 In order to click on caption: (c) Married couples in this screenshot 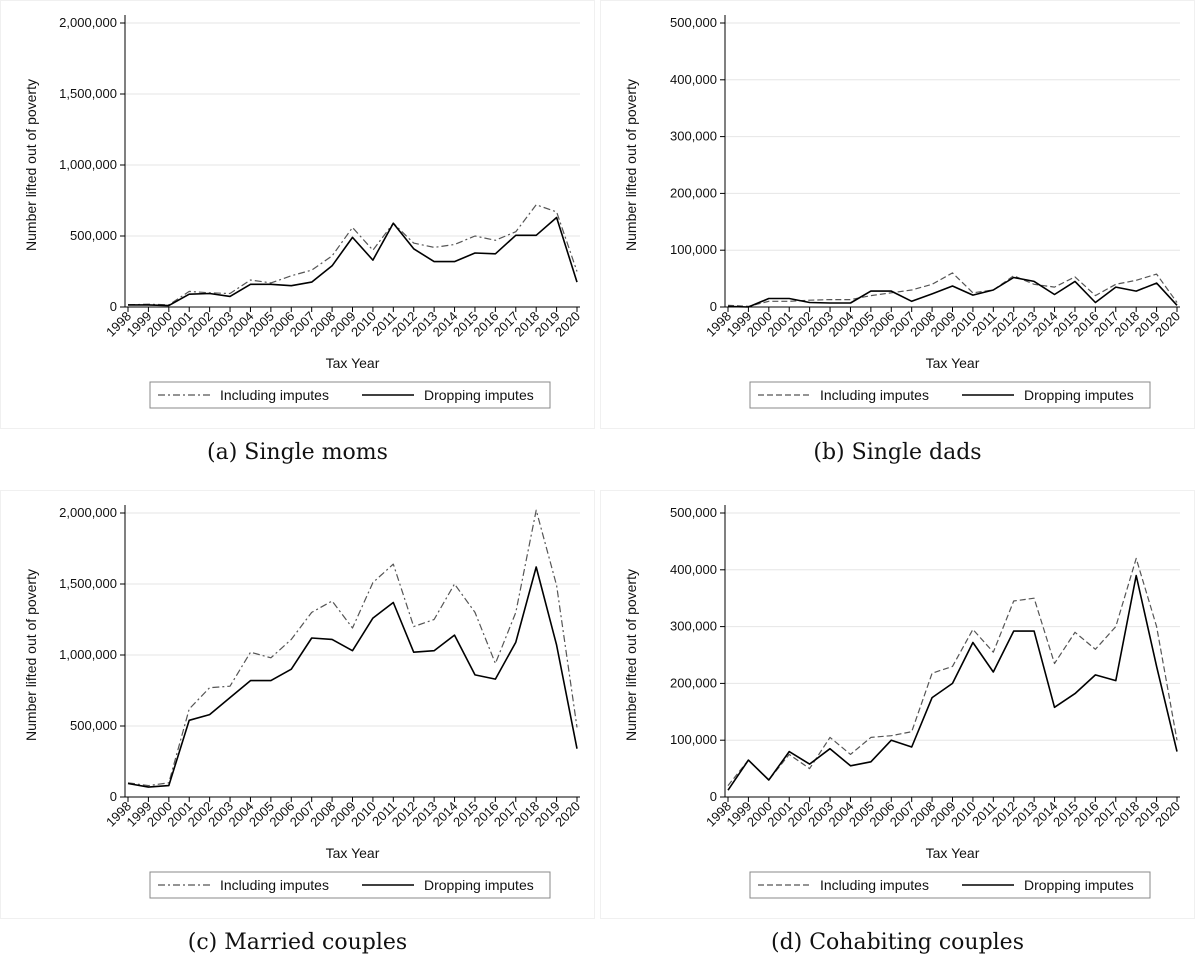, I will do `click(297, 942)`.